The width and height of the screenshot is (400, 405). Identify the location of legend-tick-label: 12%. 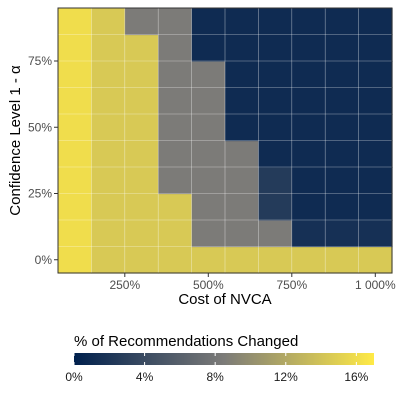
(286, 377).